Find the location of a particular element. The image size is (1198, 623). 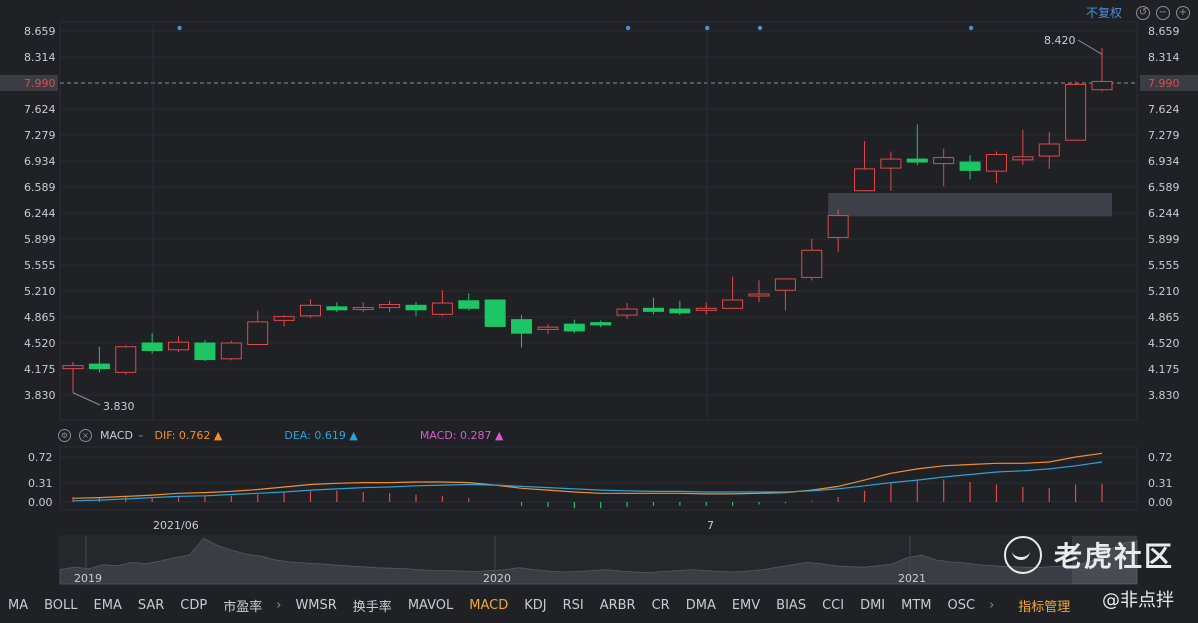

indicator-tab: 换手率 is located at coordinates (372, 607).